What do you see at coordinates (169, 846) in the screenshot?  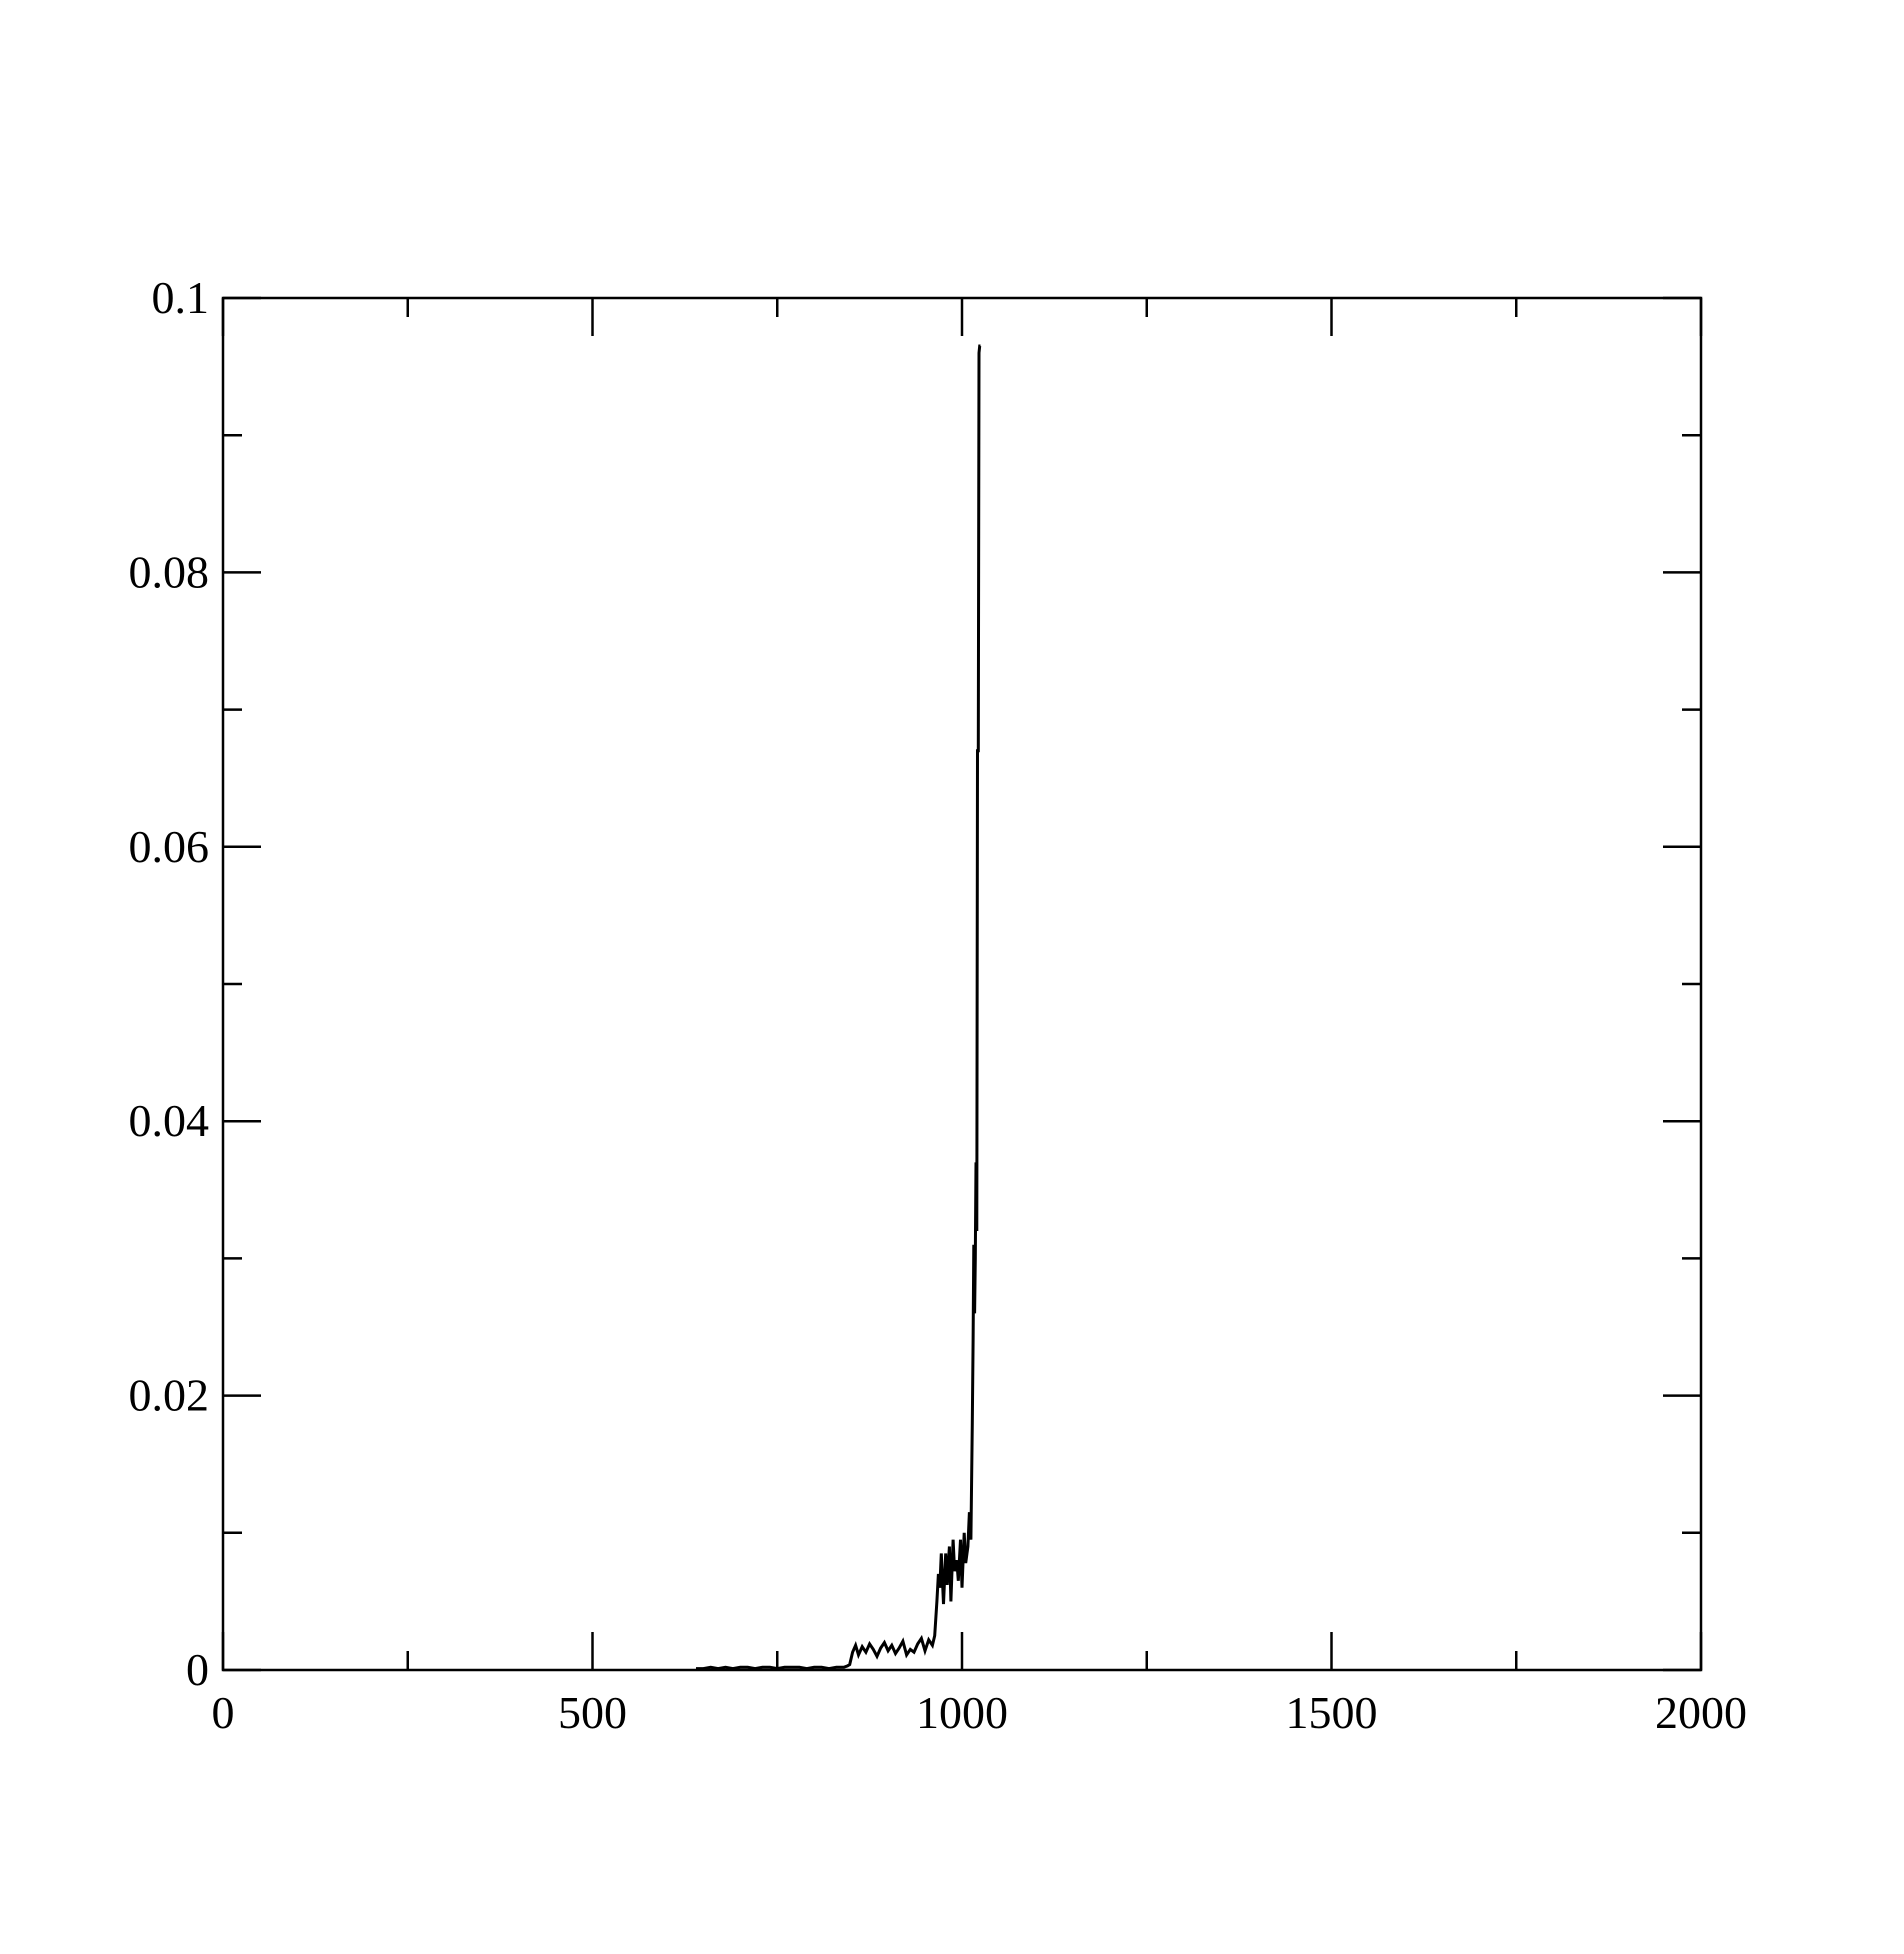 I see `y-tick-label: 0.06` at bounding box center [169, 846].